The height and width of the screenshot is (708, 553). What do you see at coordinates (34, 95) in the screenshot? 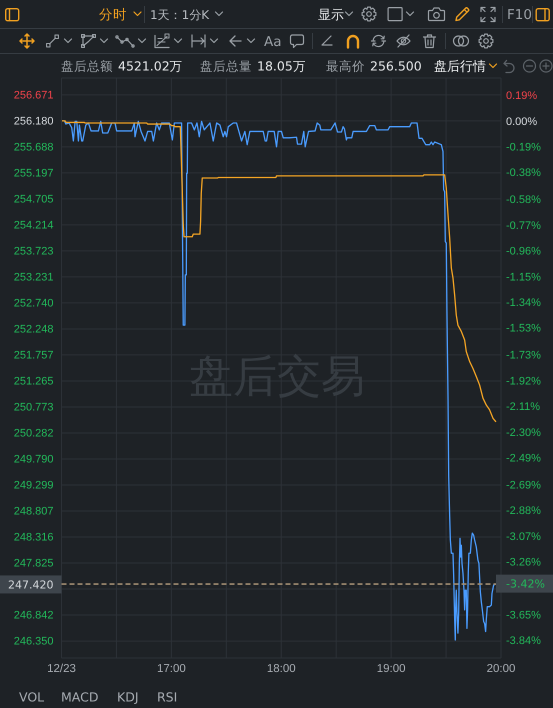
I see `y-tick-label: 256.671` at bounding box center [34, 95].